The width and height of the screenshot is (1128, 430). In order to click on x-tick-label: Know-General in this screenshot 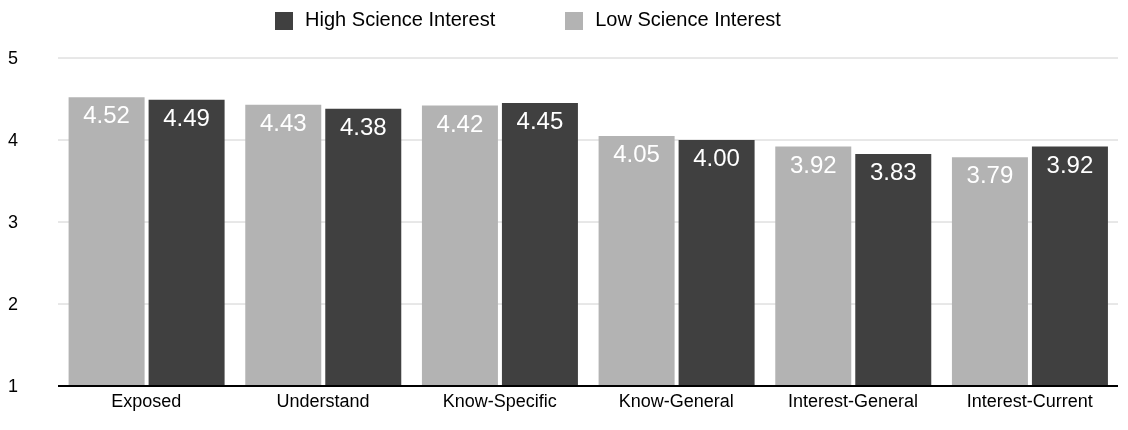, I will do `click(676, 400)`.